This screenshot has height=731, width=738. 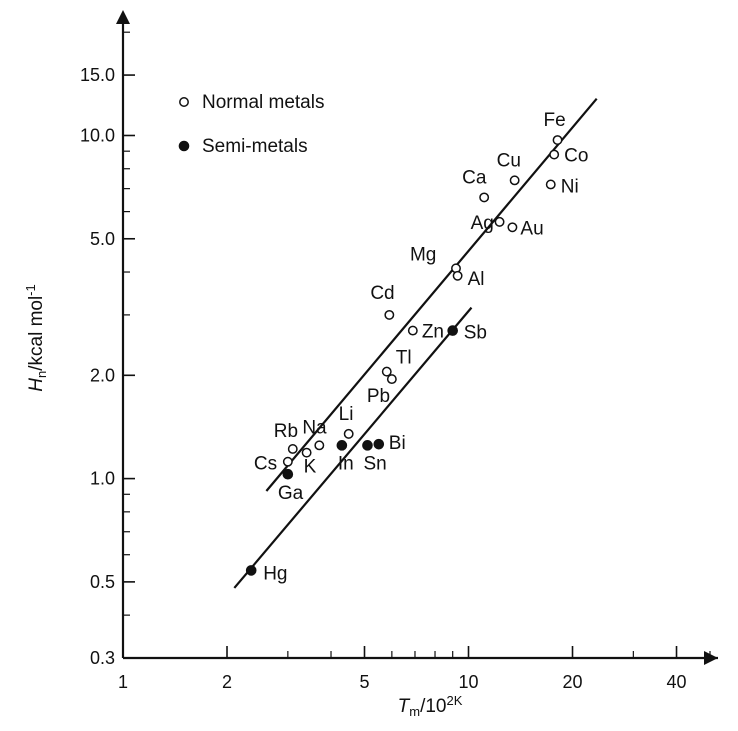 I want to click on normal-metal-point-co, so click(x=554, y=154).